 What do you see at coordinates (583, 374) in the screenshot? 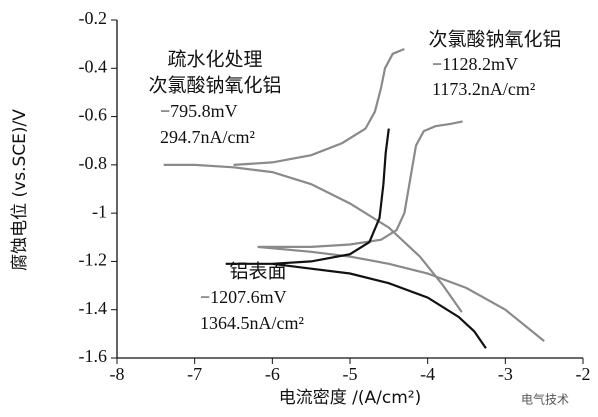
I see `x-tick-label: -2` at bounding box center [583, 374].